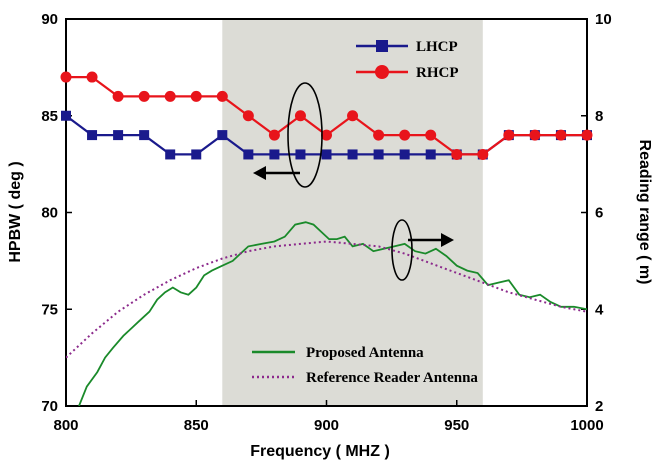 The width and height of the screenshot is (652, 463). I want to click on x-tick-label: 900, so click(326, 425).